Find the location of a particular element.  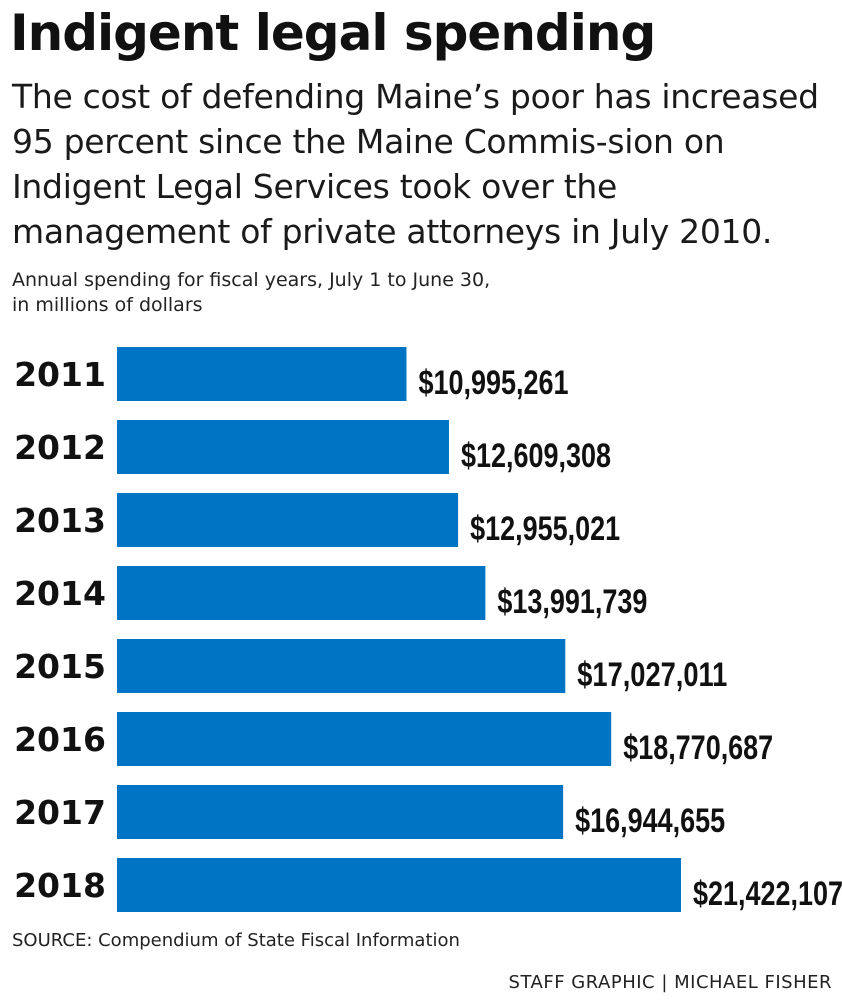

year-label-2013: 2013 is located at coordinates (60, 520).